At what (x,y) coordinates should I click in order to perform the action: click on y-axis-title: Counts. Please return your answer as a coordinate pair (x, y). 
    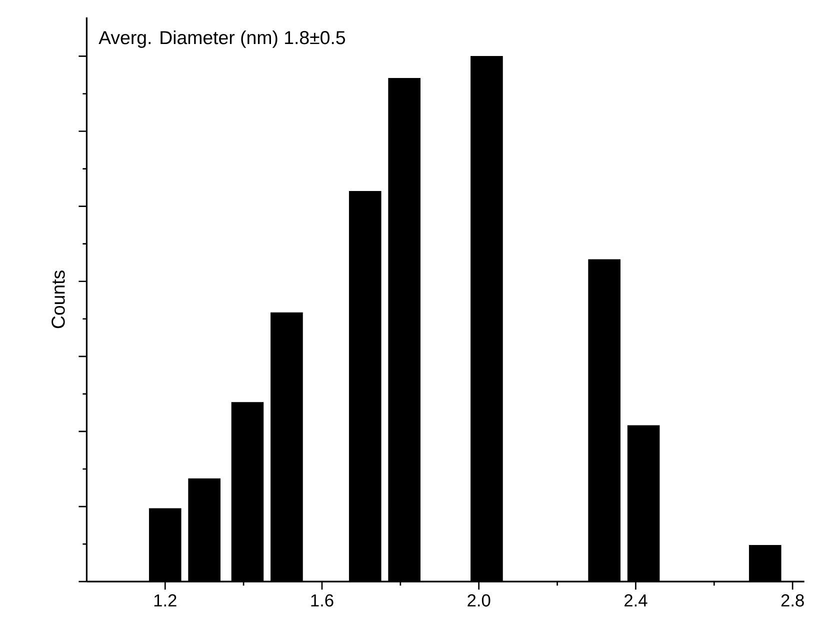
    Looking at the image, I should click on (58, 299).